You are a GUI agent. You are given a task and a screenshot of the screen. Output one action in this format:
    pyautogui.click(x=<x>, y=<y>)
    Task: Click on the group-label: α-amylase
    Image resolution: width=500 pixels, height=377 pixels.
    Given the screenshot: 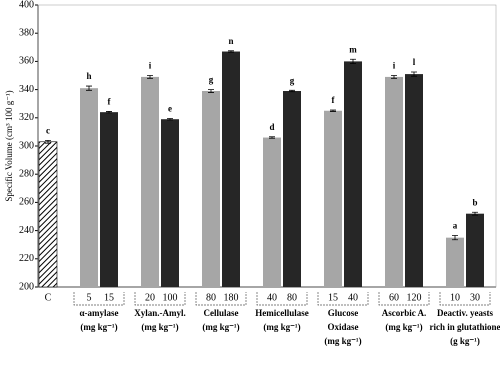 What is the action you would take?
    pyautogui.click(x=98, y=313)
    